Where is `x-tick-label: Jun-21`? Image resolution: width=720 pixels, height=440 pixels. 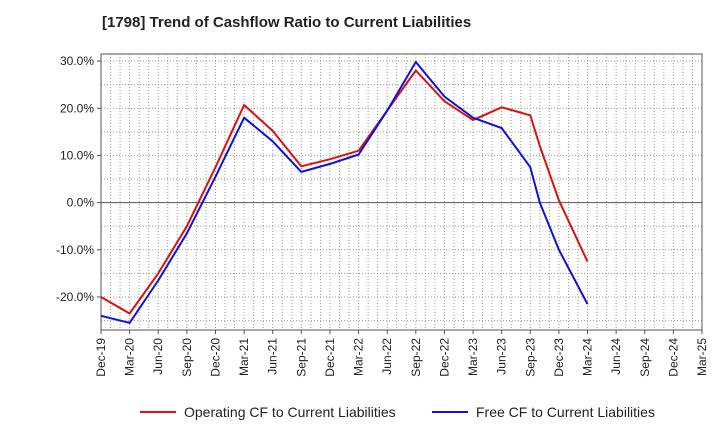 x-tick-label: Jun-21 is located at coordinates (273, 356).